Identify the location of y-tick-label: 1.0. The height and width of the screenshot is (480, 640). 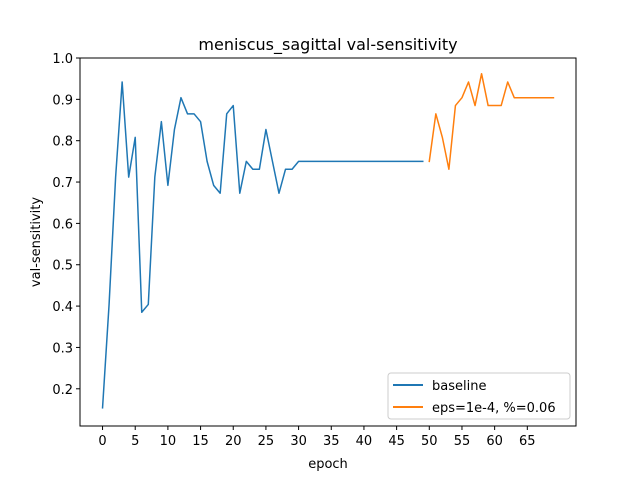
(62, 59).